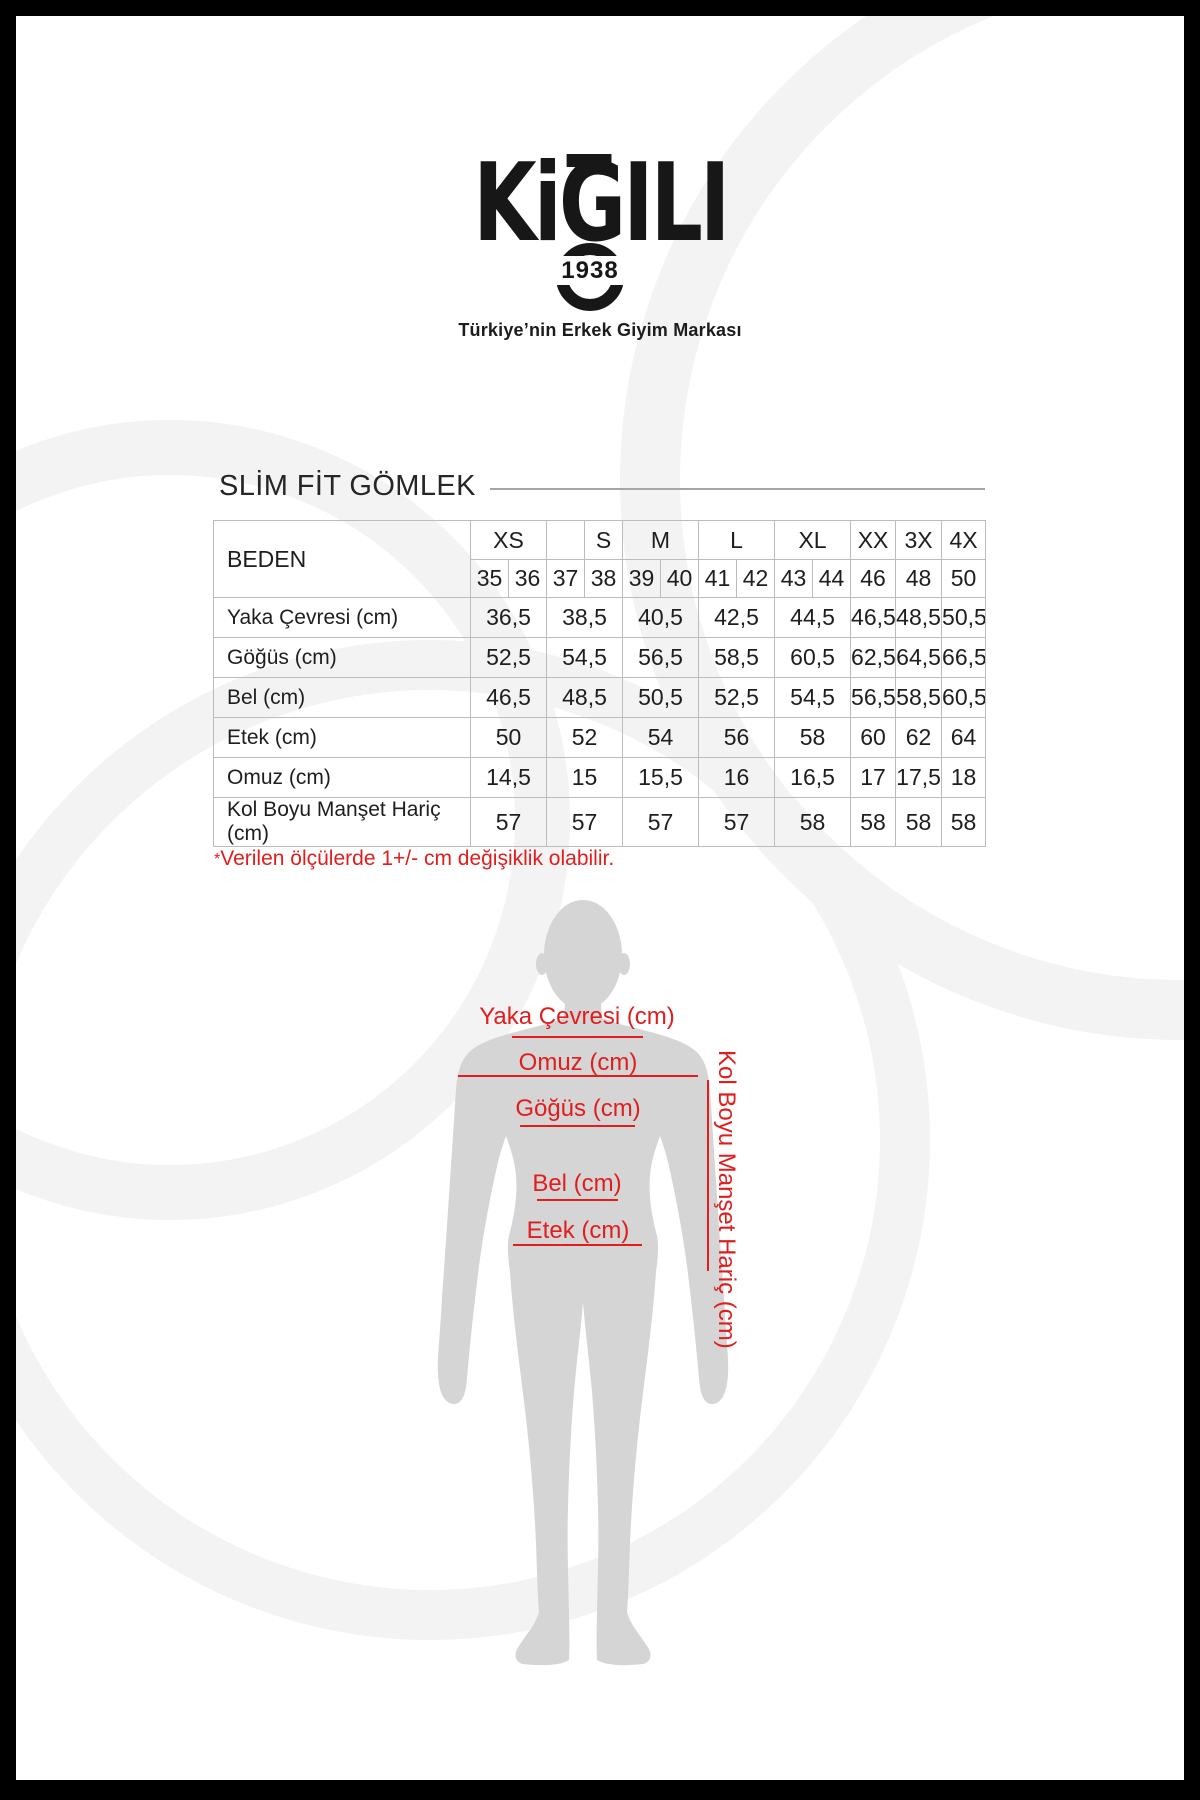  What do you see at coordinates (813, 540) in the screenshot?
I see `size-group-xl: XL` at bounding box center [813, 540].